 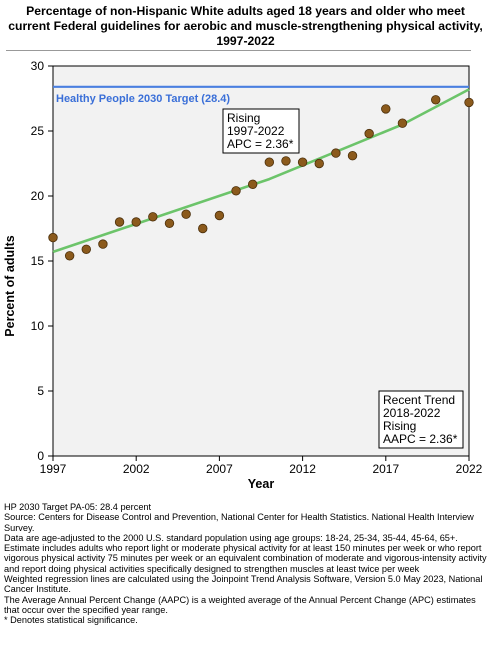 I want to click on y-tick-label: 5, so click(x=40, y=391).